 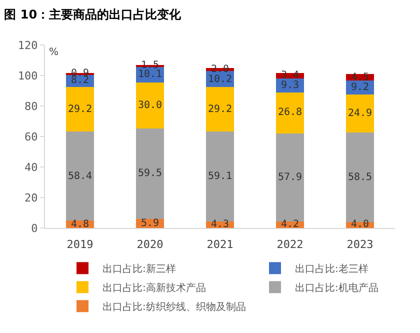 What do you see at coordinates (290, 245) in the screenshot?
I see `x-tick-label: 2022` at bounding box center [290, 245].